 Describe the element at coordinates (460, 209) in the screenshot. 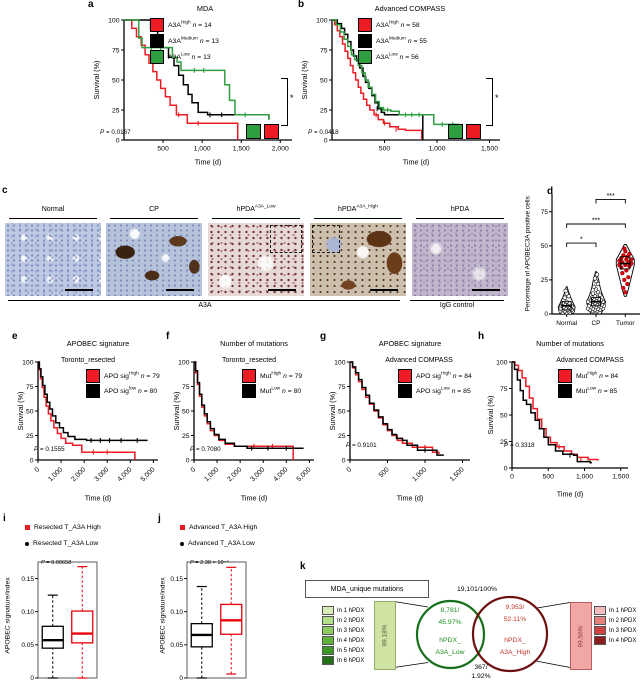

I see `image-label: hPDA` at that location.